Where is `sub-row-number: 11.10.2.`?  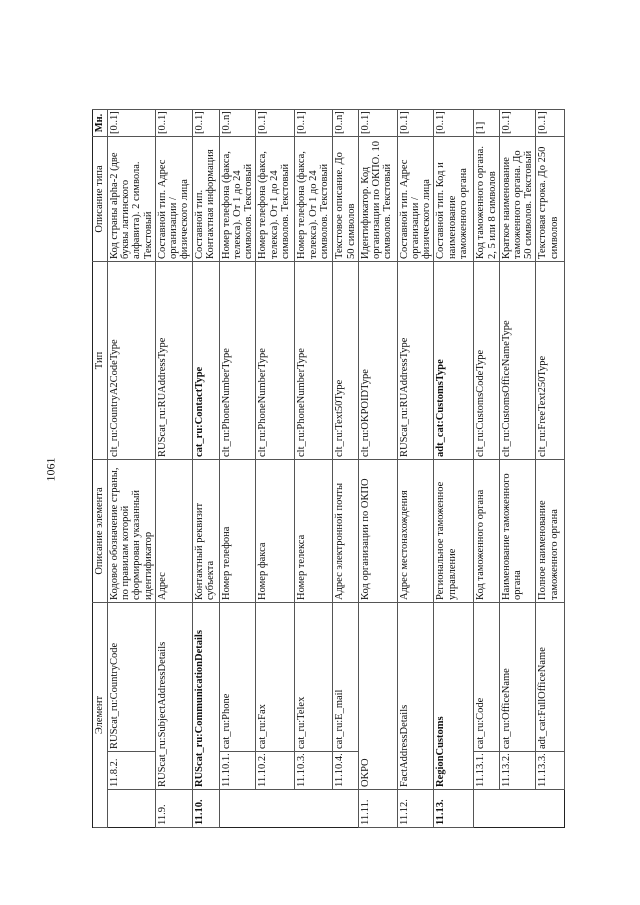
sub-row-number: 11.10.2. is located at coordinates (275, 770).